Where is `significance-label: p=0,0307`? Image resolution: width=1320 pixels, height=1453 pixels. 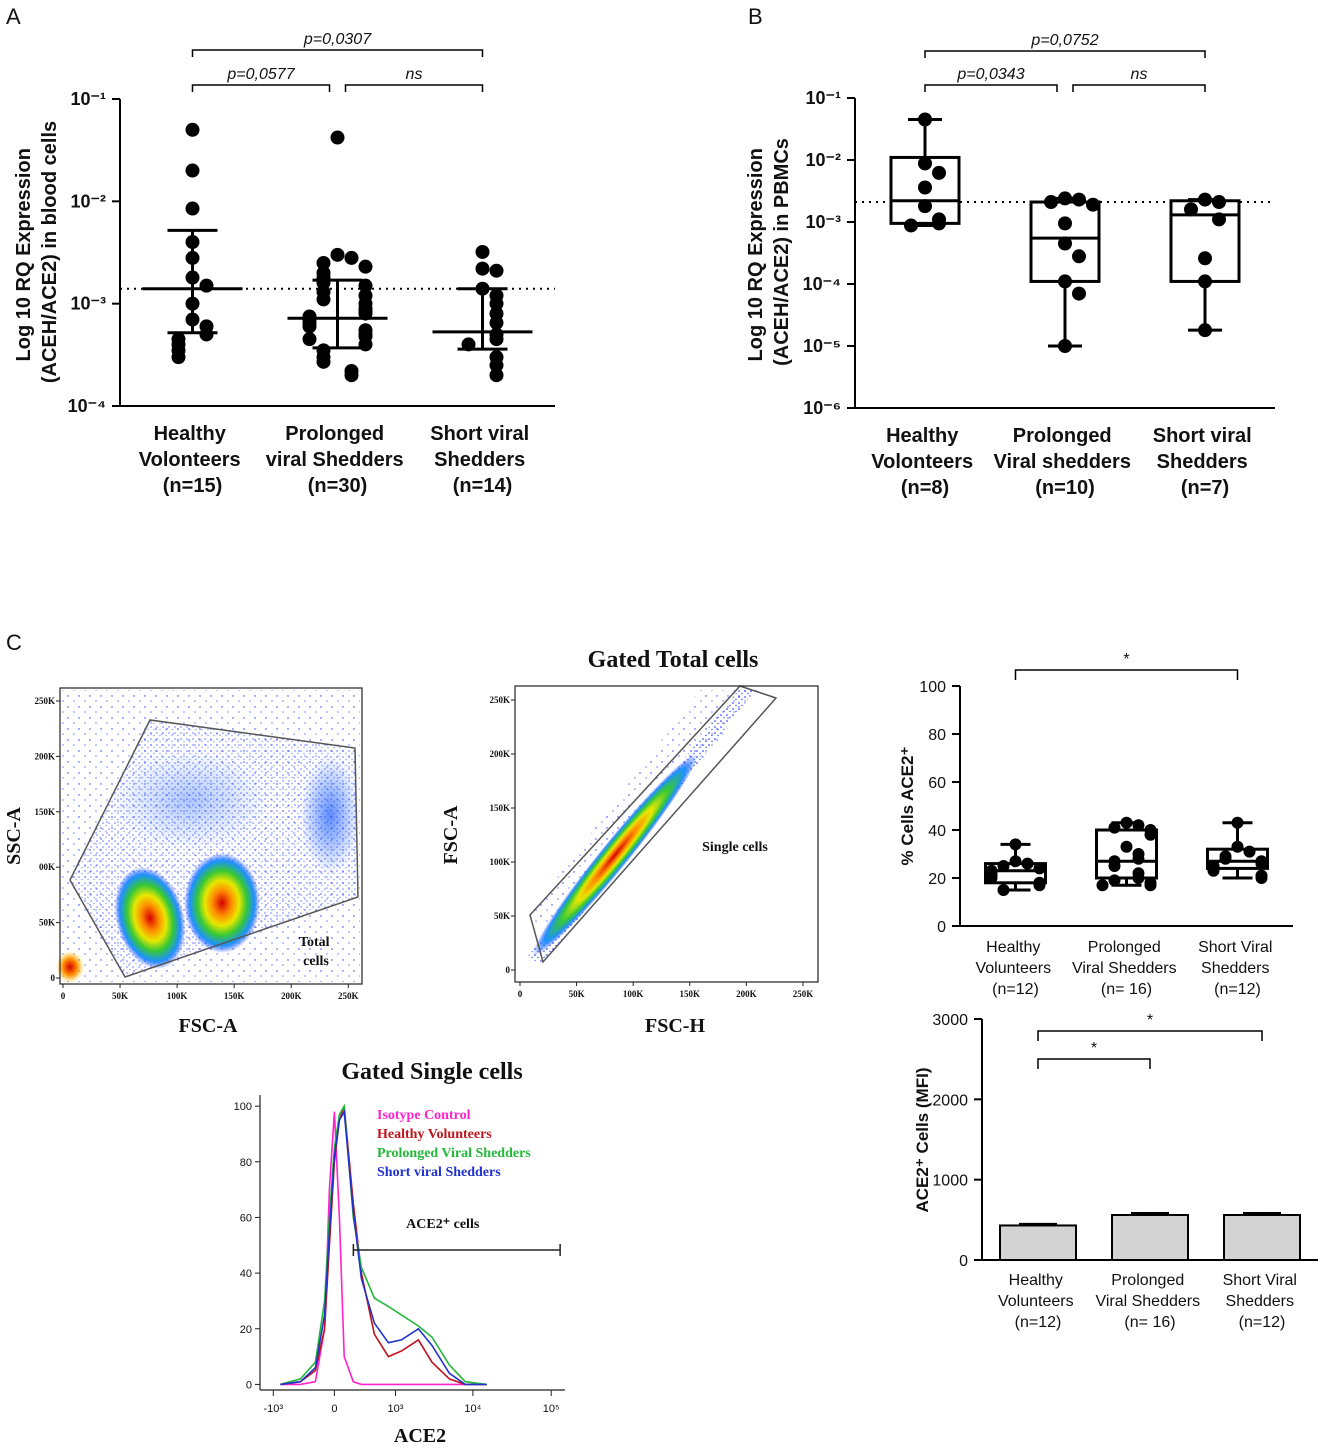
significance-label: p=0,0307 is located at coordinates (337, 39).